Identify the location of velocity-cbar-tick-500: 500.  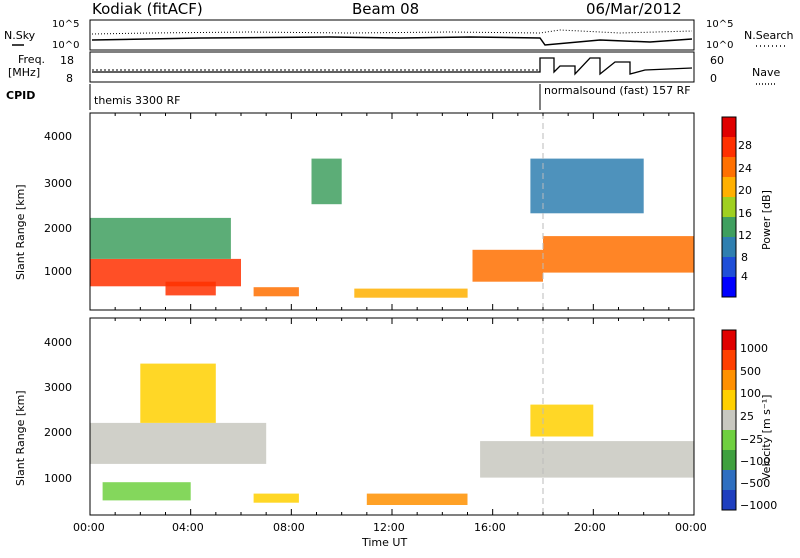
(750, 371).